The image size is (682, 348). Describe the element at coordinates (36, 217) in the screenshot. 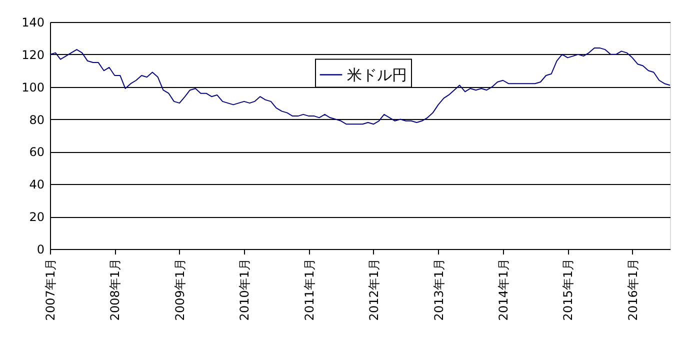

I see `y-tick-label: 20` at that location.